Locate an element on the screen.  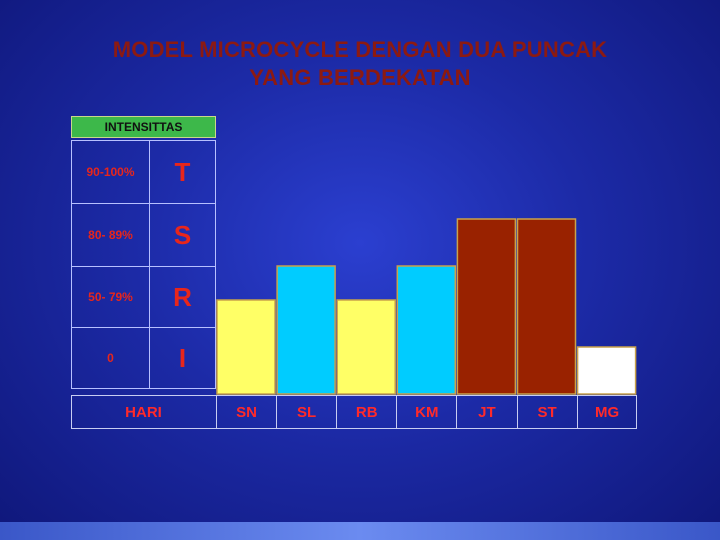
x-tick-mg: MG is located at coordinates (606, 412).